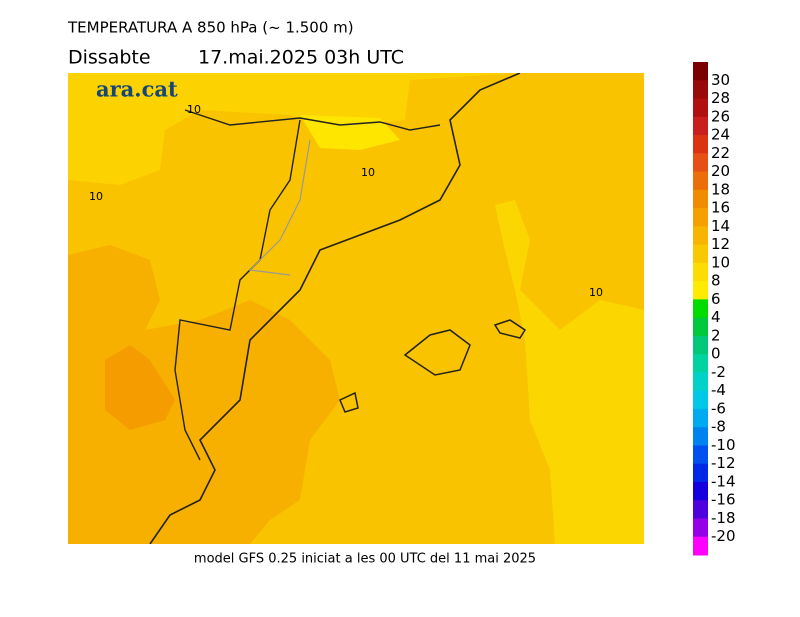 This screenshot has width=800, height=617. What do you see at coordinates (140, 387) in the screenshot?
I see `field-dark-orange` at bounding box center [140, 387].